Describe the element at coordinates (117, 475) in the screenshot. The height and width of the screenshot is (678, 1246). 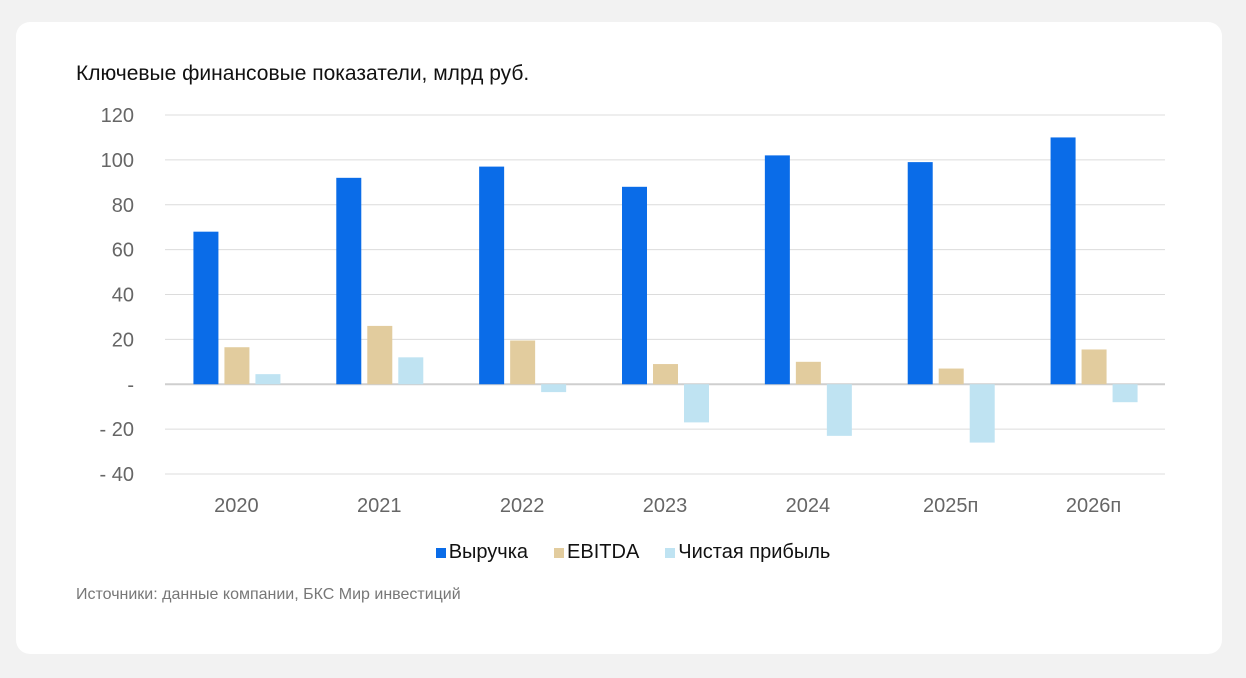
I see `y-tick-label: - 40` at that location.